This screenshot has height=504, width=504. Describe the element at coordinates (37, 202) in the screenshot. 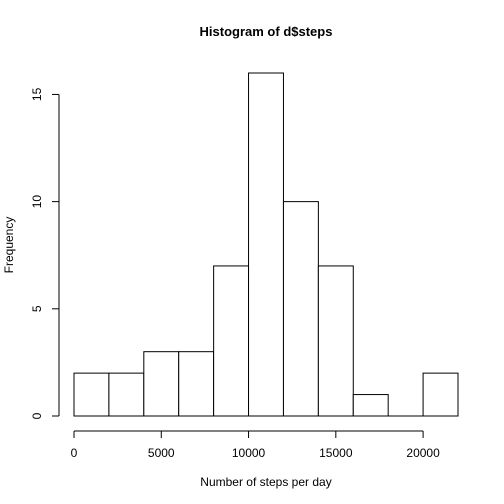

I see `y-tick-label: 10` at that location.